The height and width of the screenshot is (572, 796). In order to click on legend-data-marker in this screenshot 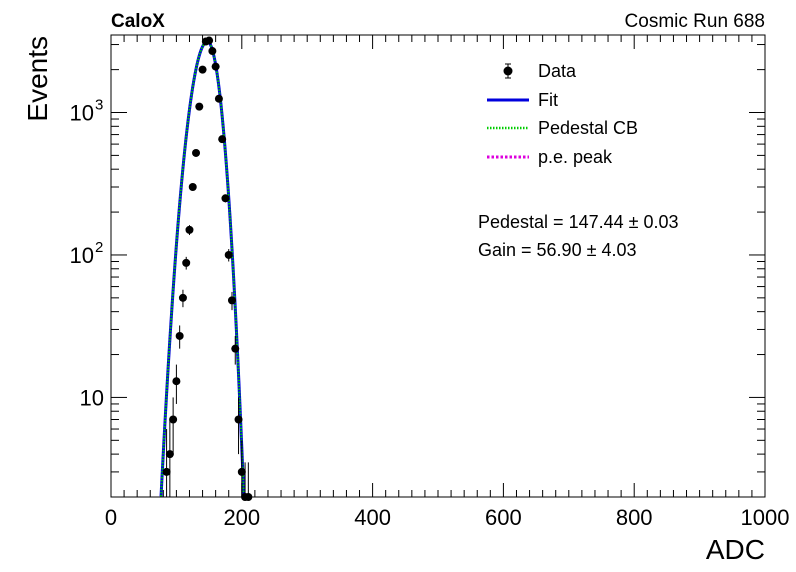, I will do `click(508, 71)`.